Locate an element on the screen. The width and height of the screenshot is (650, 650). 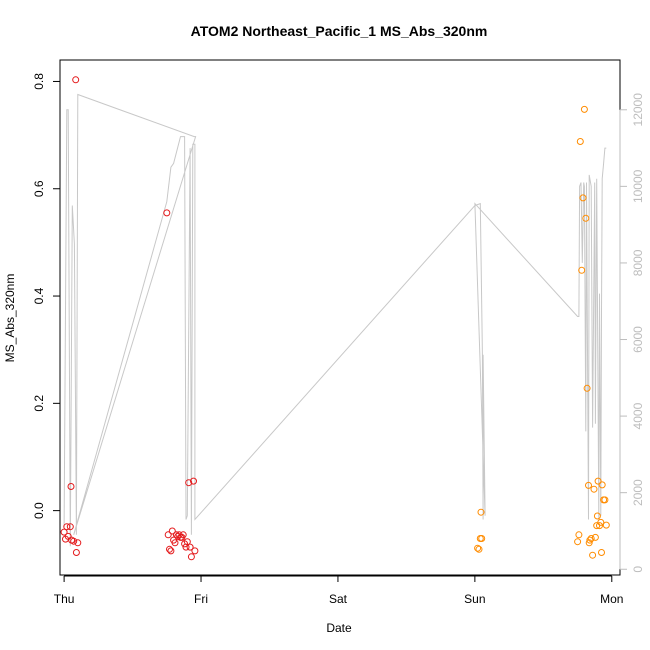
x-axis: Thu Fri Sat Sun Mon is located at coordinates (338, 590).